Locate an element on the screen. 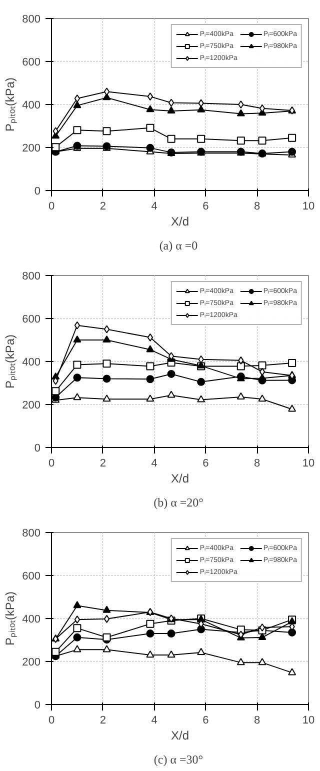 The height and width of the screenshot is (771, 320). text: (c) α =30° is located at coordinates (179, 759).